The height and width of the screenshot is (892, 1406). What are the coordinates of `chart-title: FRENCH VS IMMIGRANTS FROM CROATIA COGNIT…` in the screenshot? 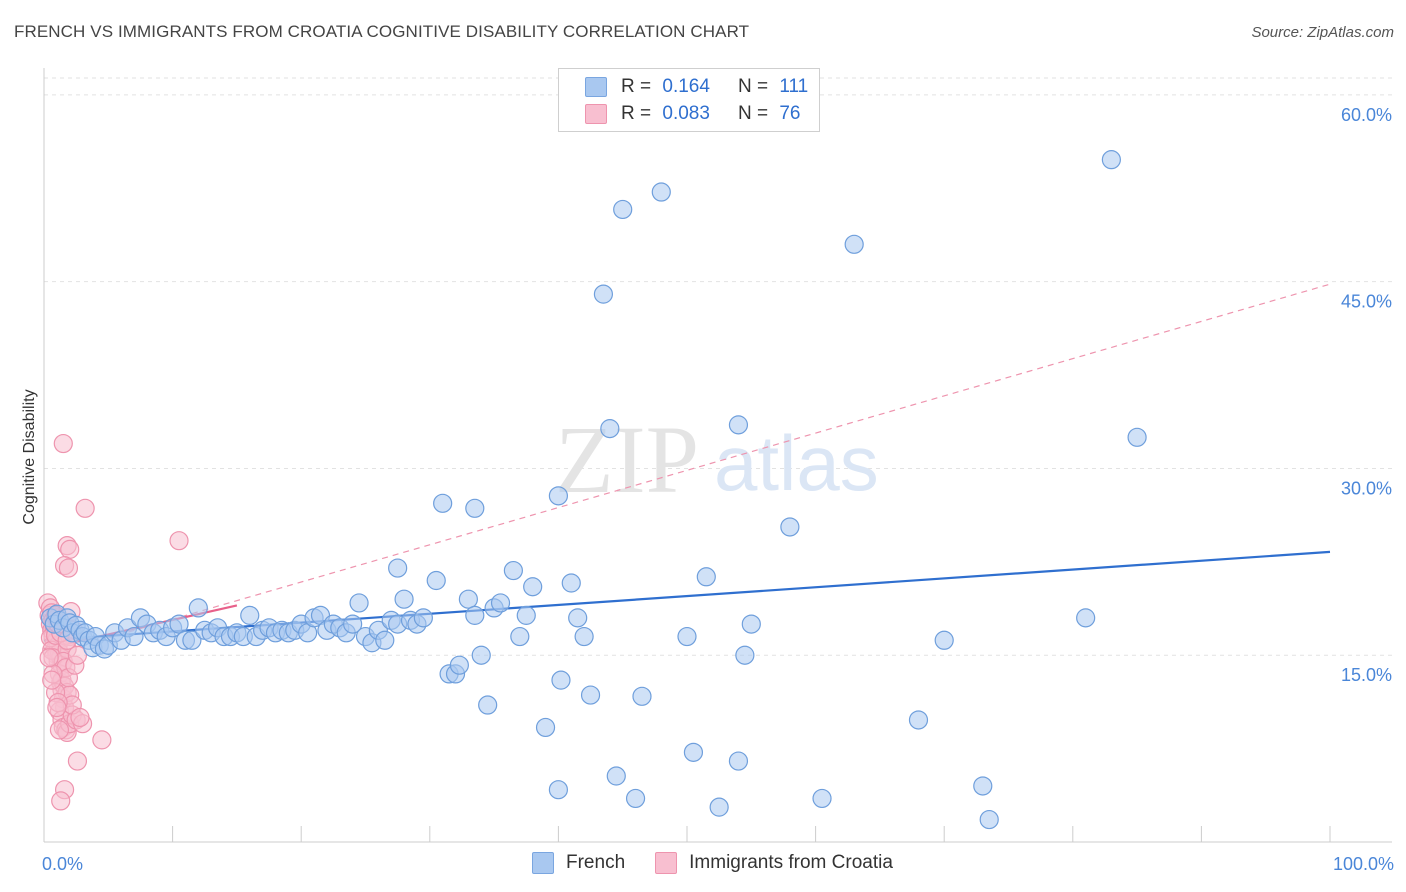 It's located at (382, 31).